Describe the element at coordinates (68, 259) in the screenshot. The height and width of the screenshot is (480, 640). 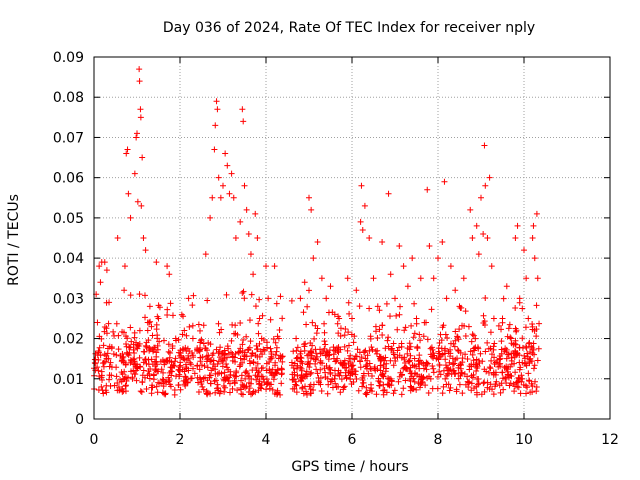
I see `y-tick-label: 0.04` at that location.